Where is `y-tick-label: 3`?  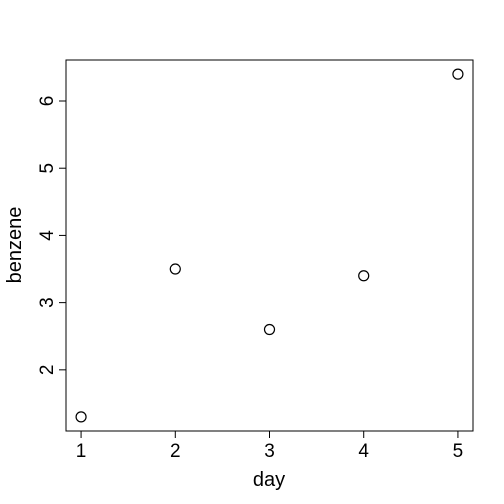
y-tick-label: 3 is located at coordinates (47, 302).